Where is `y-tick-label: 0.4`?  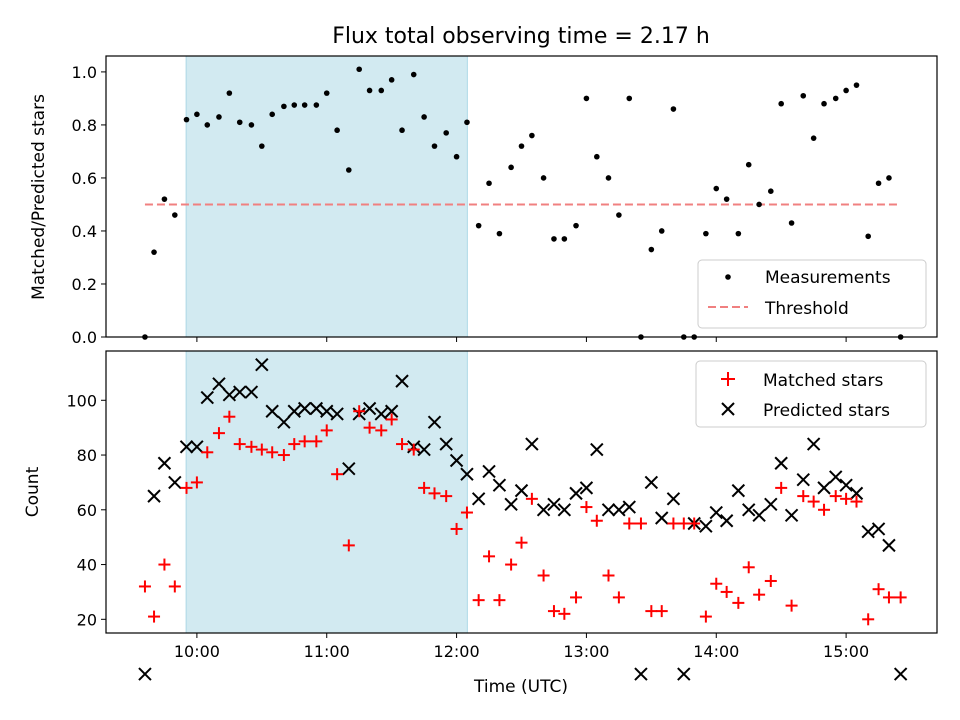
y-tick-label: 0.4 is located at coordinates (84, 231).